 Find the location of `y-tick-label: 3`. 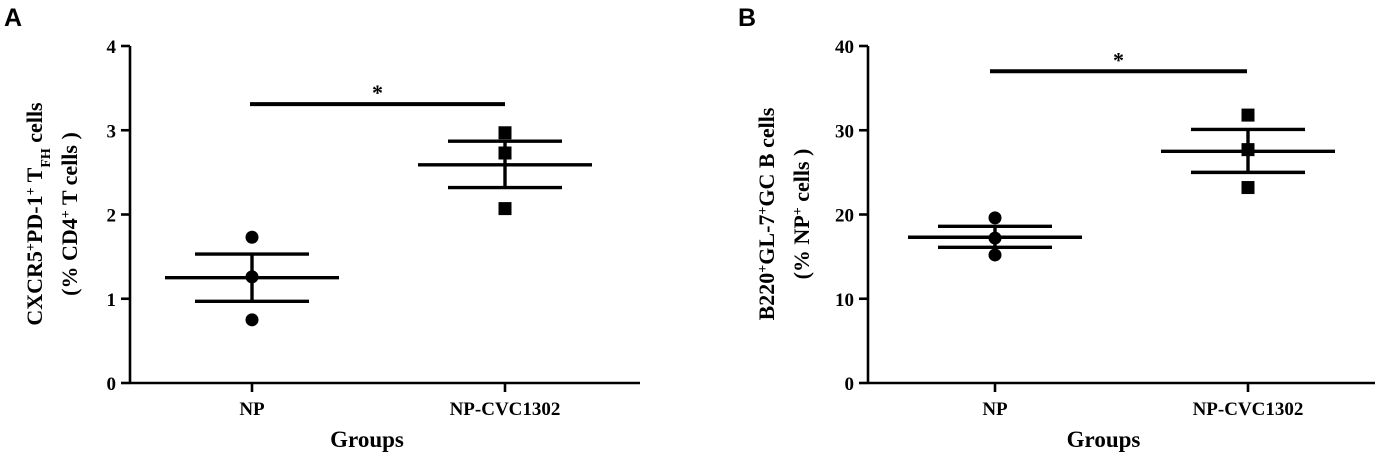

y-tick-label: 3 is located at coordinates (112, 131).